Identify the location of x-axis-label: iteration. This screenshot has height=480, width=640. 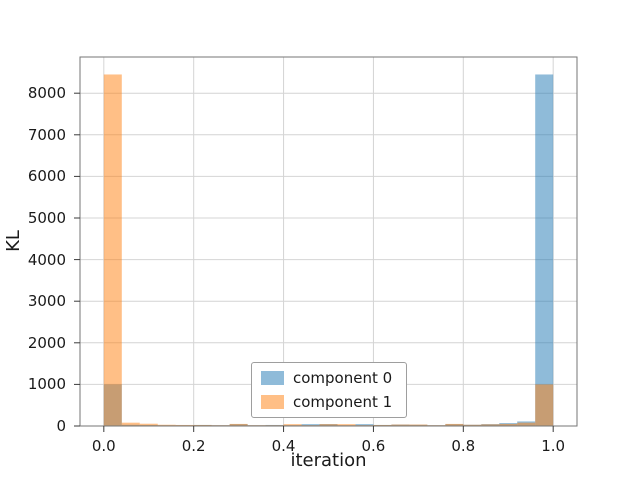
(328, 460).